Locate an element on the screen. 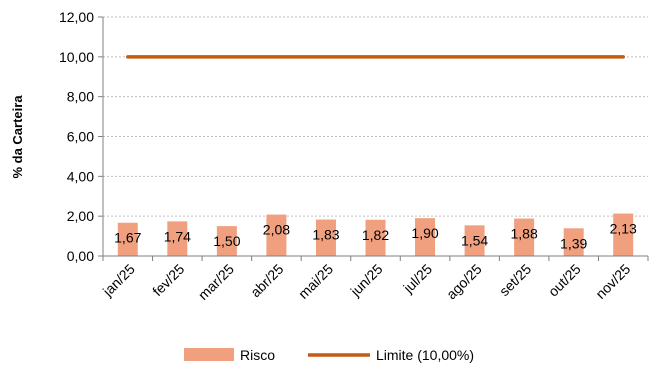 This screenshot has height=372, width=660. bars is located at coordinates (375, 234).